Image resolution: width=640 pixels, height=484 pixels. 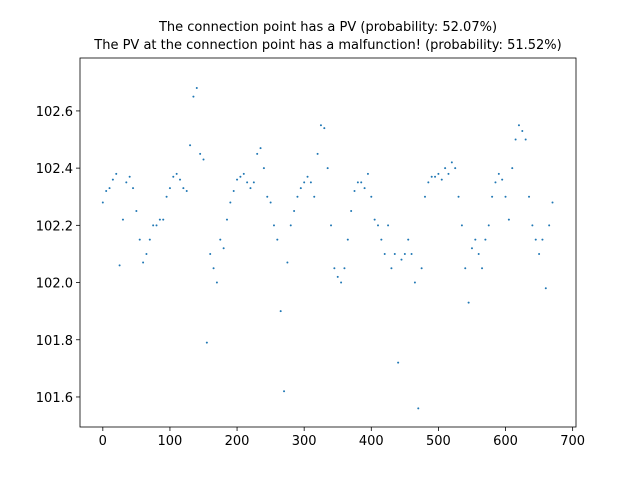 I want to click on y-tick-label: 102.0, so click(x=54, y=284).